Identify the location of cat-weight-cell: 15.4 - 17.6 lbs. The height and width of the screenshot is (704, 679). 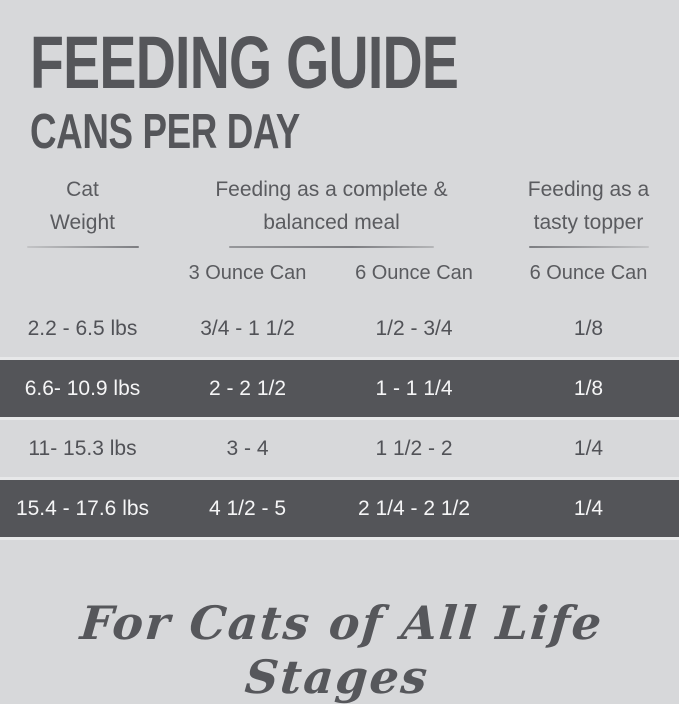
(82, 508).